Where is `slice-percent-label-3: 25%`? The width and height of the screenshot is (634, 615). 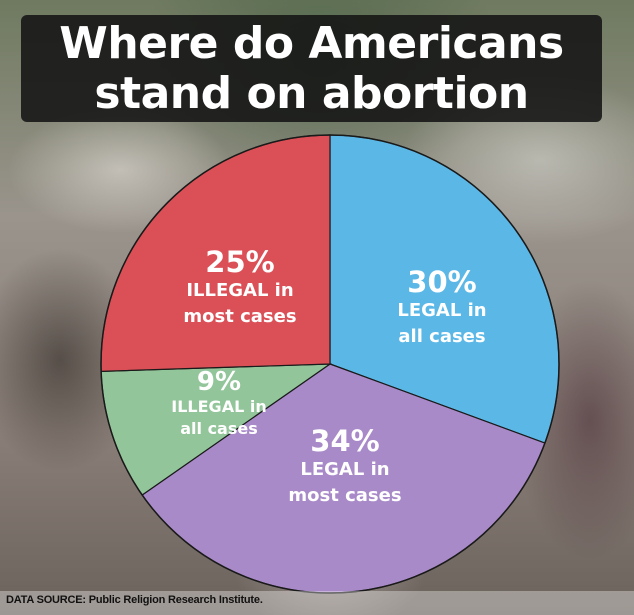
slice-percent-label-3: 25% is located at coordinates (239, 262).